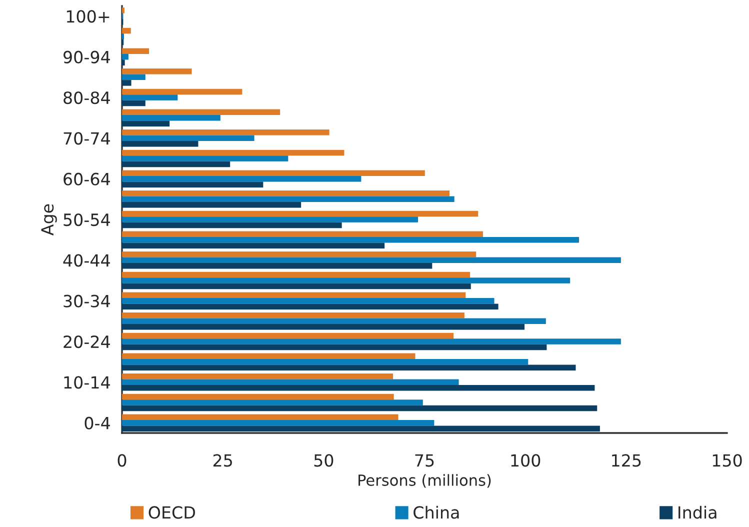 This screenshot has height=527, width=749. What do you see at coordinates (97, 423) in the screenshot?
I see `y-tick-label: 0-4` at bounding box center [97, 423].